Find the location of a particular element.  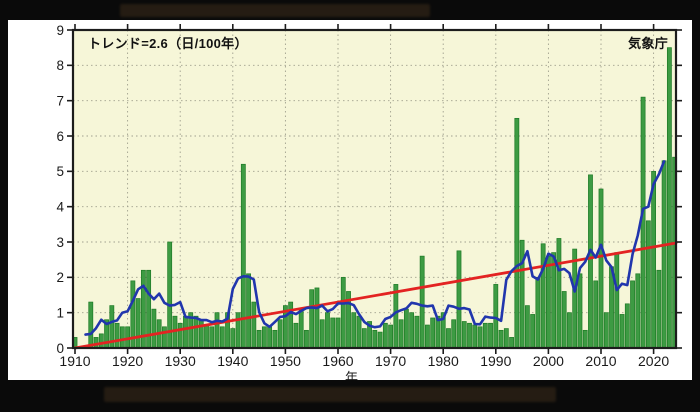

bar-1998 is located at coordinates (538, 312).